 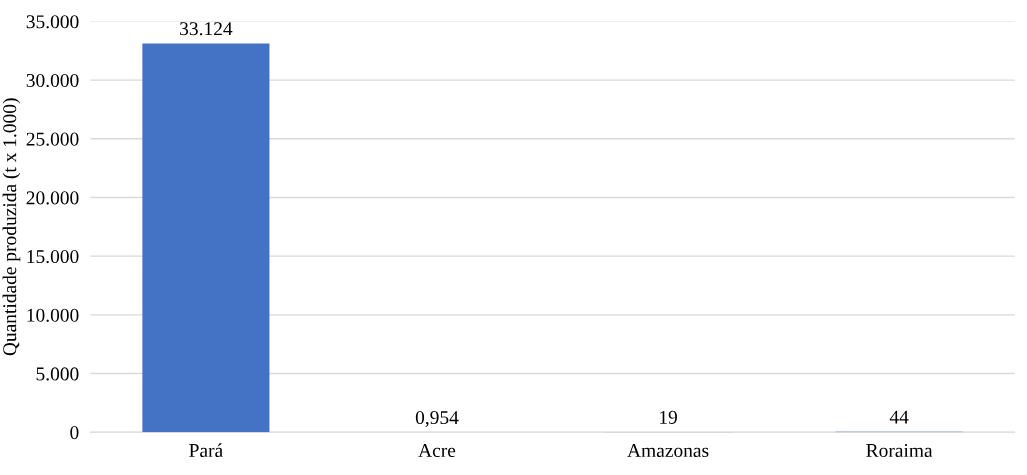 What do you see at coordinates (668, 451) in the screenshot?
I see `x-tick-label: Amazonas` at bounding box center [668, 451].